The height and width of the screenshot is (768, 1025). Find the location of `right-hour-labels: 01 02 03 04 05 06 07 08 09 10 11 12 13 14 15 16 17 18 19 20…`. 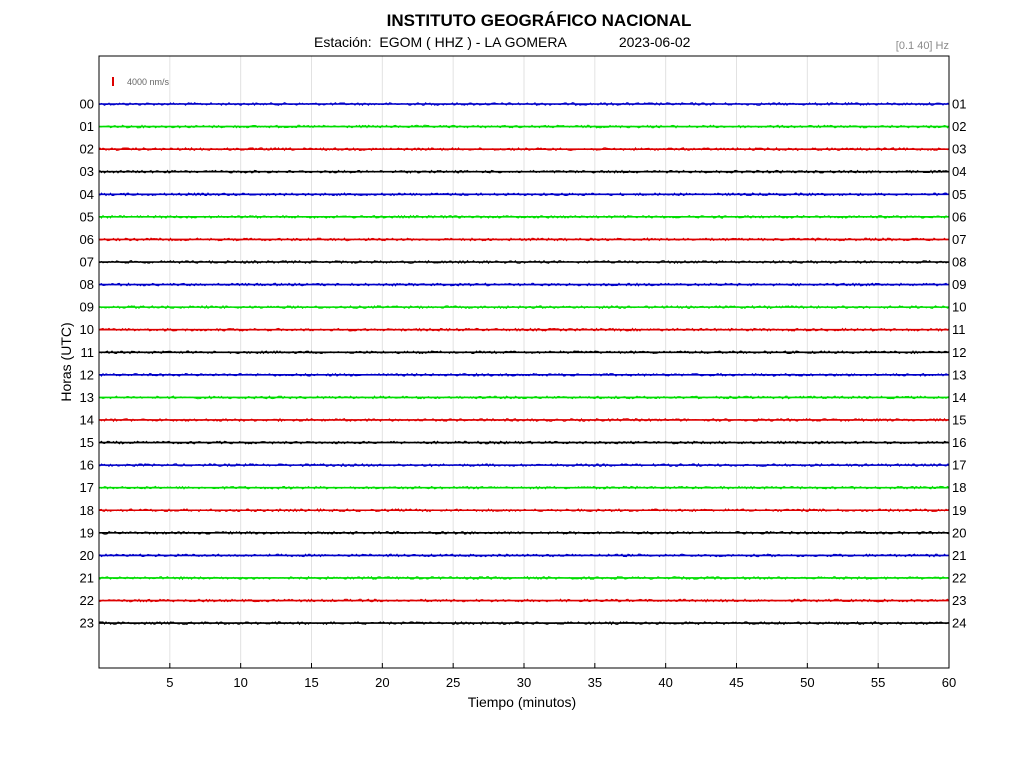

right-hour-labels: 01 02 03 04 05 06 07 08 09 10 11 12 13 14 15 16 17 18 19 20… is located at coordinates (959, 364).